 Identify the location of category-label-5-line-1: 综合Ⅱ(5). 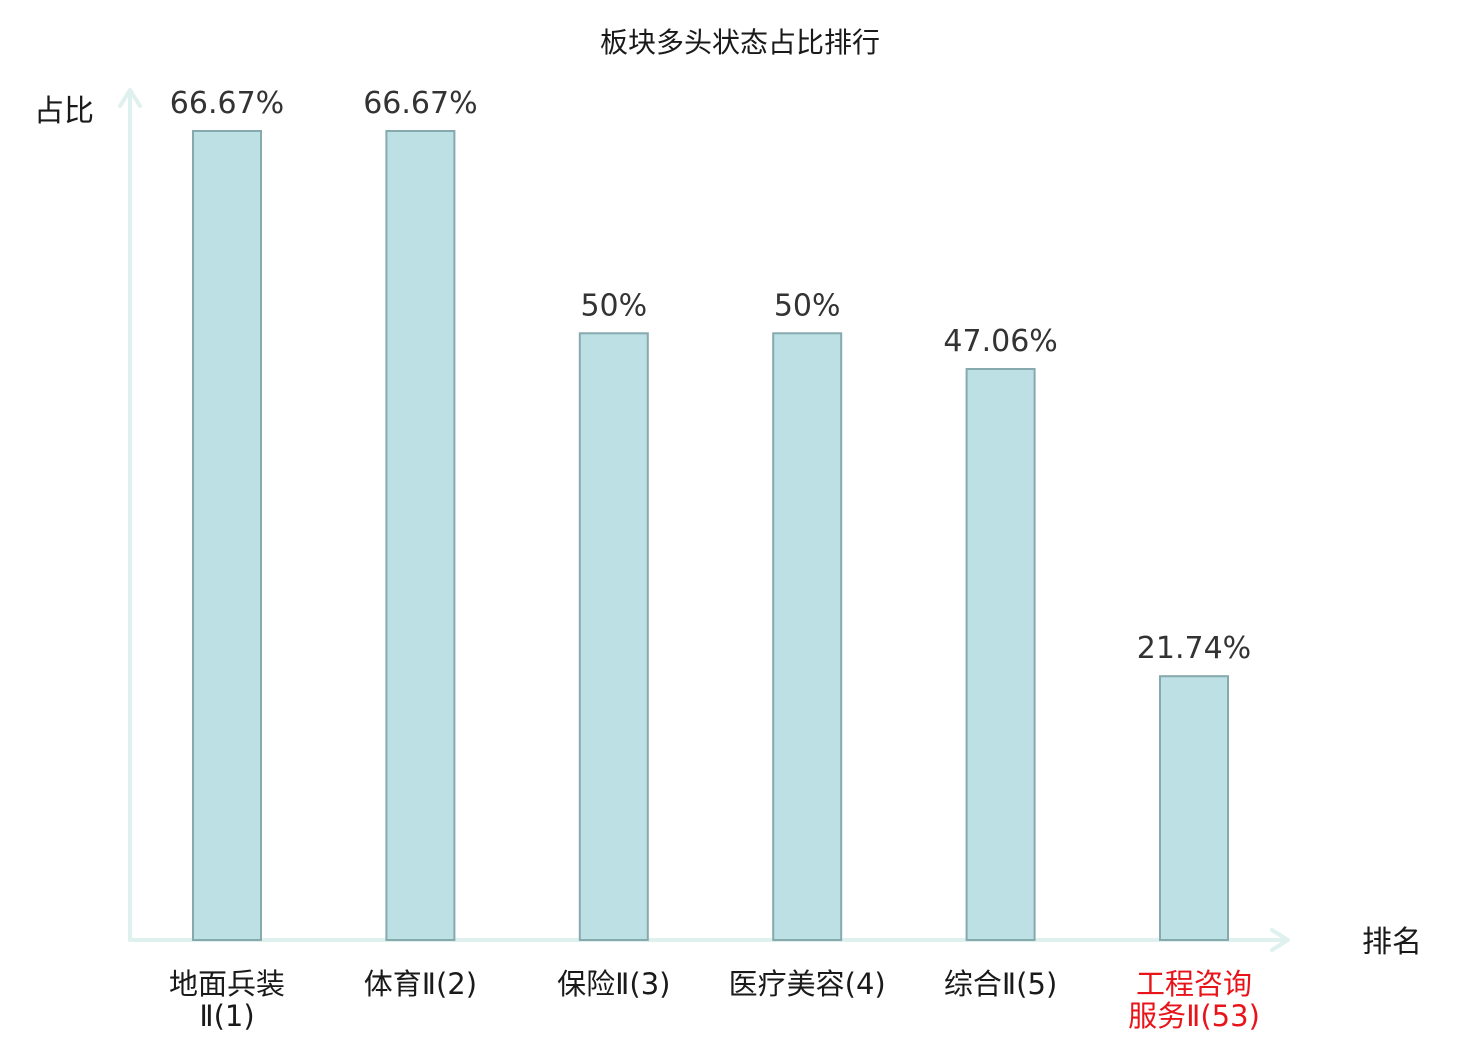
(1000, 984).